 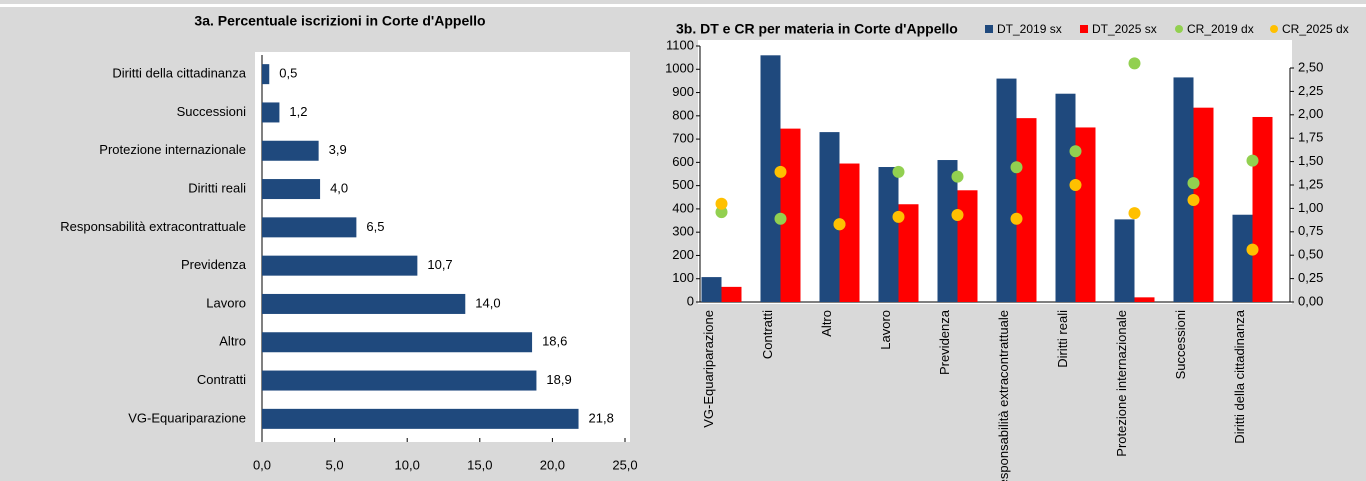 I want to click on value-label: 18,9, so click(x=558, y=379).